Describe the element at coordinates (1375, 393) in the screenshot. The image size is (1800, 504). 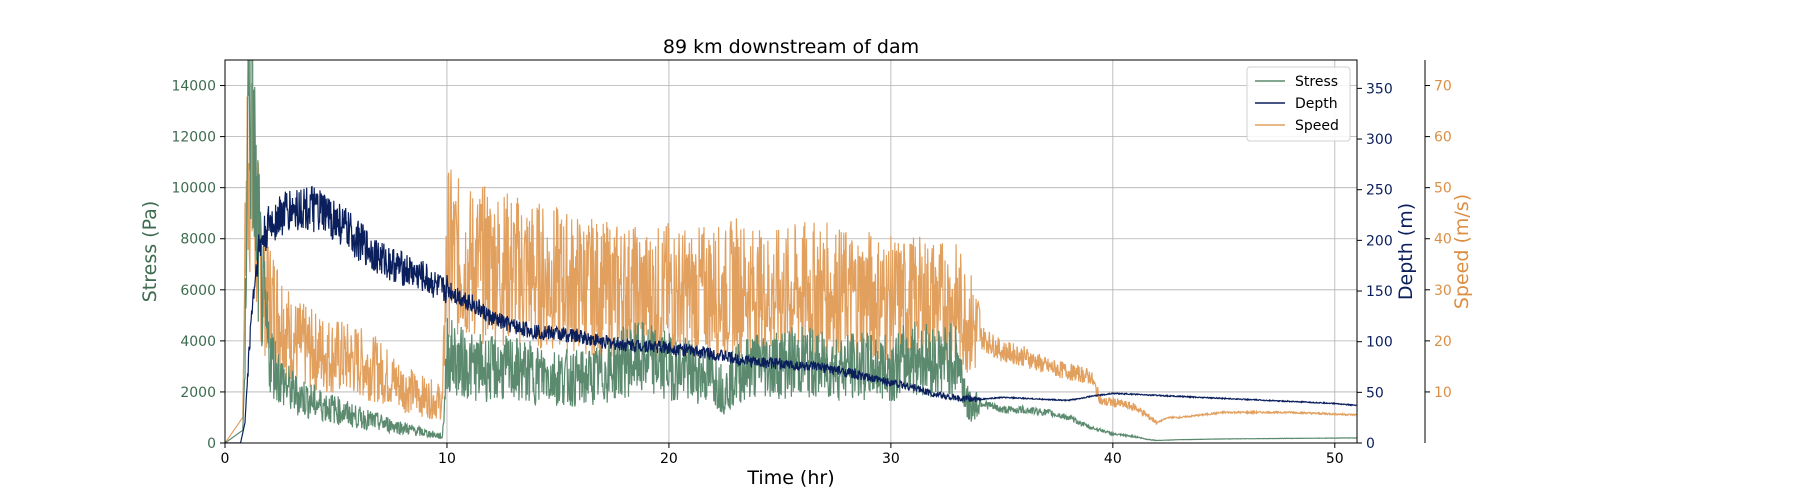
I see `depth-tick-label: 50` at that location.